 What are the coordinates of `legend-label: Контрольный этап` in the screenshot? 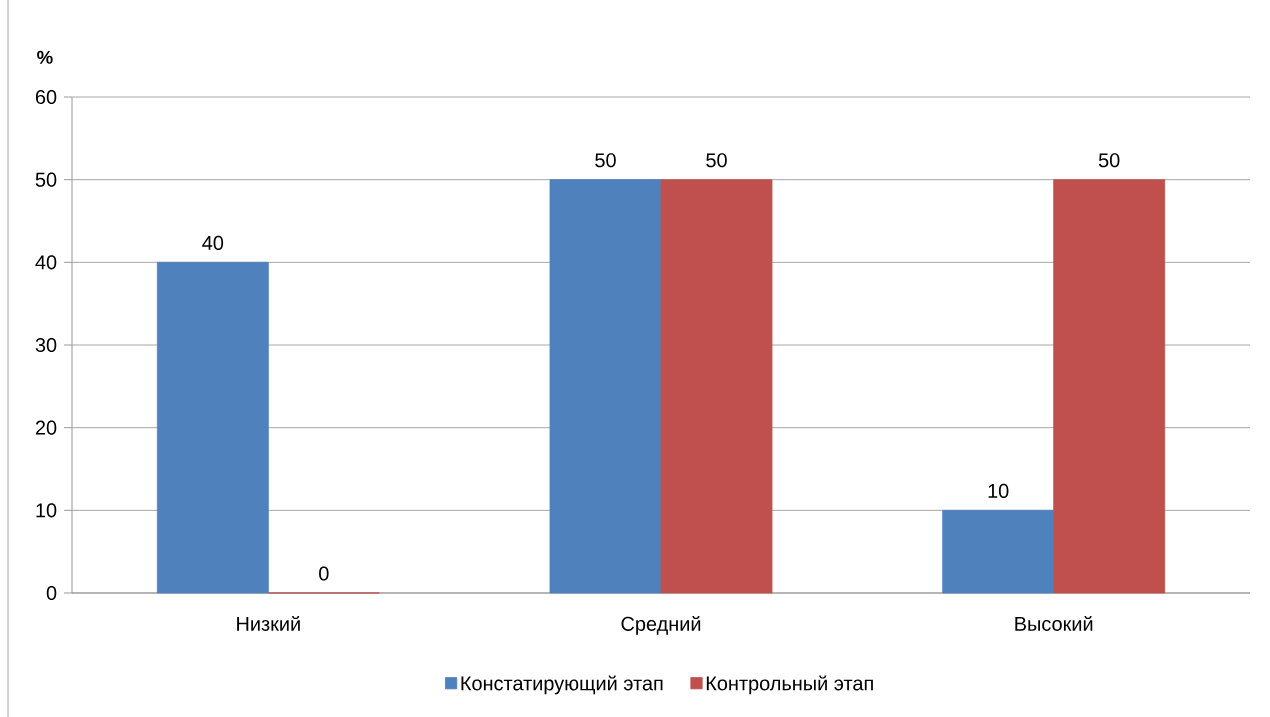 It's located at (789, 685).